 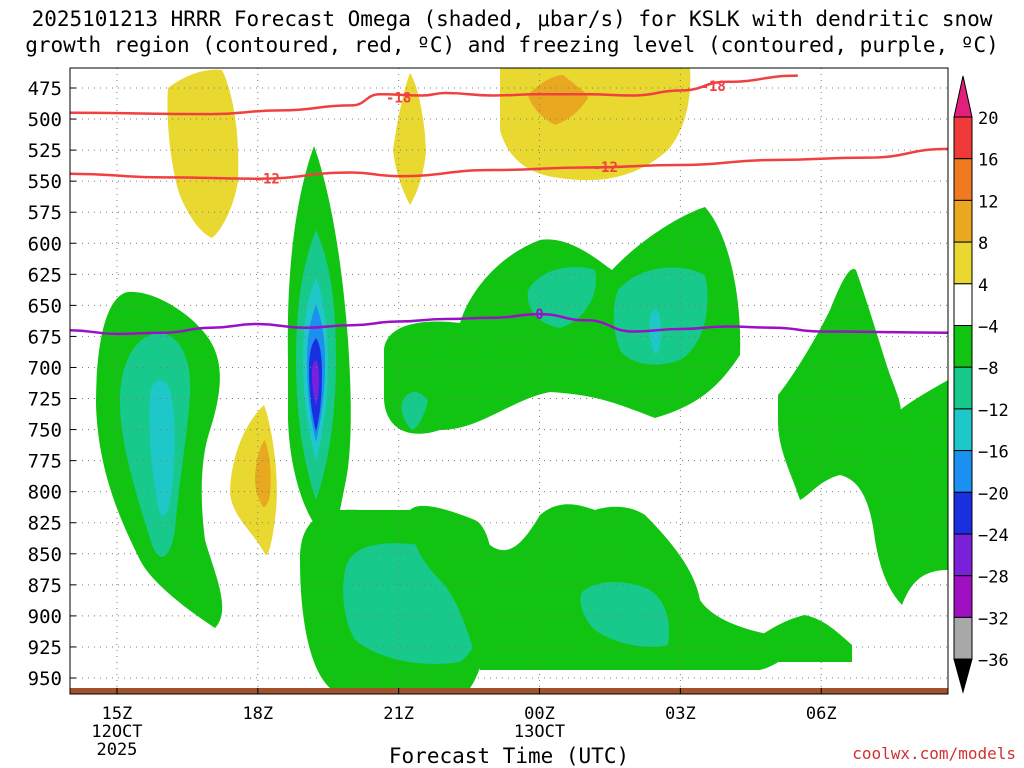 I want to click on y-tick-label: 875, so click(x=45, y=586).